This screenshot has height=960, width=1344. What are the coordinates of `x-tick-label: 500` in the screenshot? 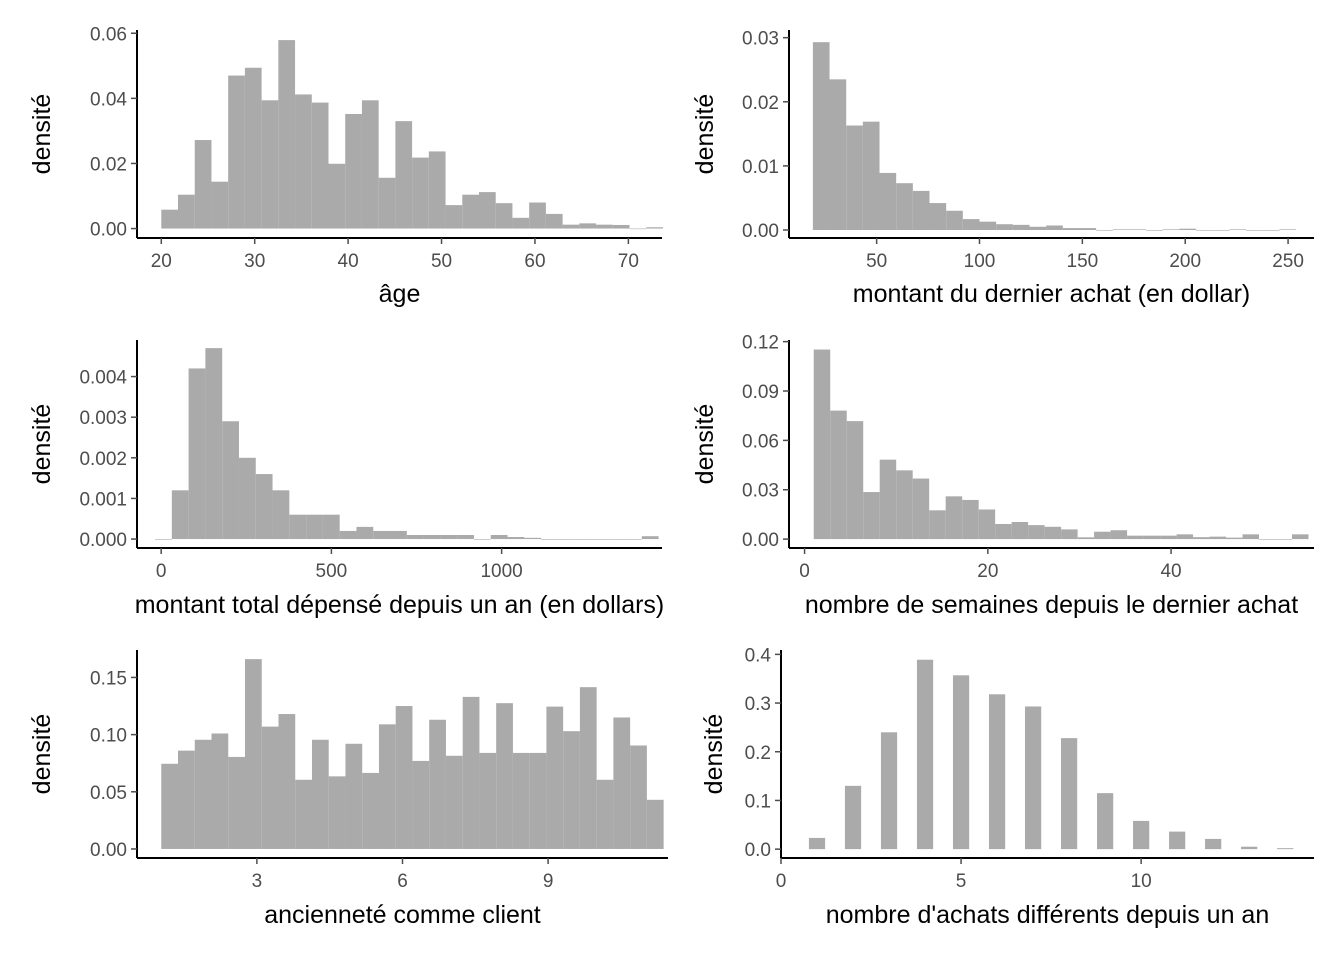 It's located at (332, 571).